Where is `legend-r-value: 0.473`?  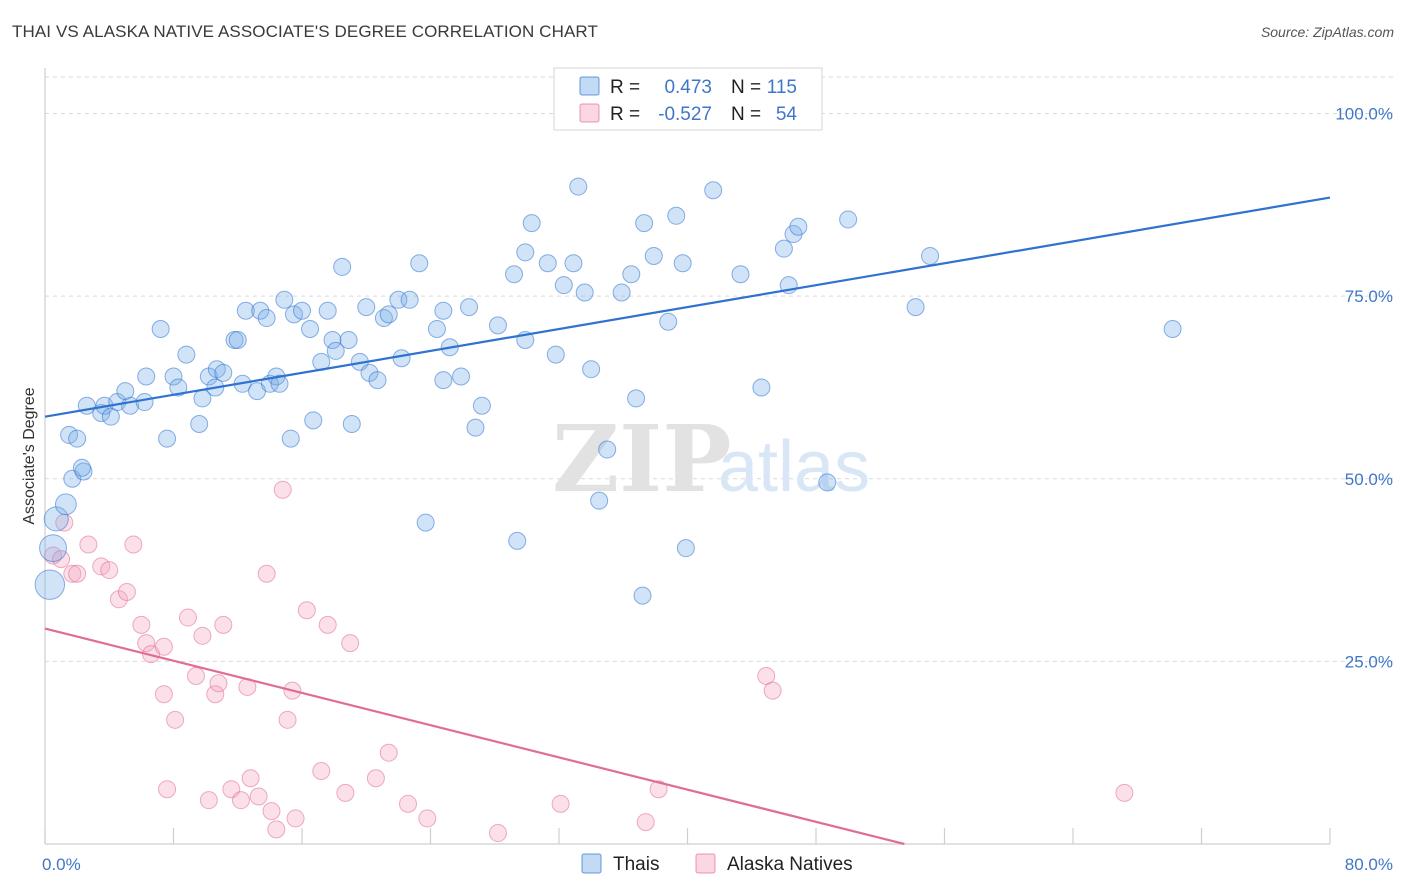
legend-r-value: 0.473 is located at coordinates (688, 87).